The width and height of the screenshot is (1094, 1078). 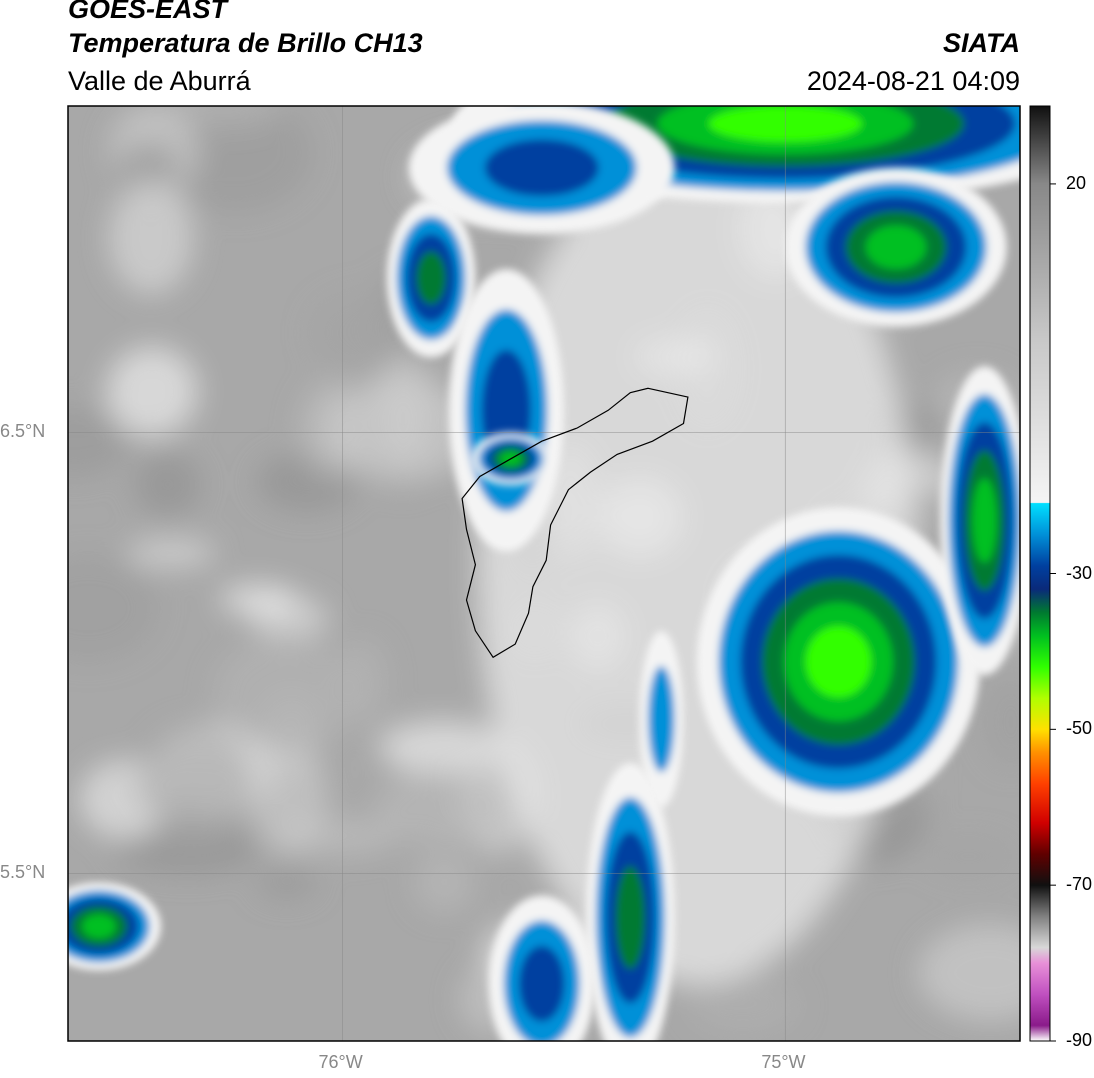 I want to click on cloud-band-north-west, so click(x=541, y=170).